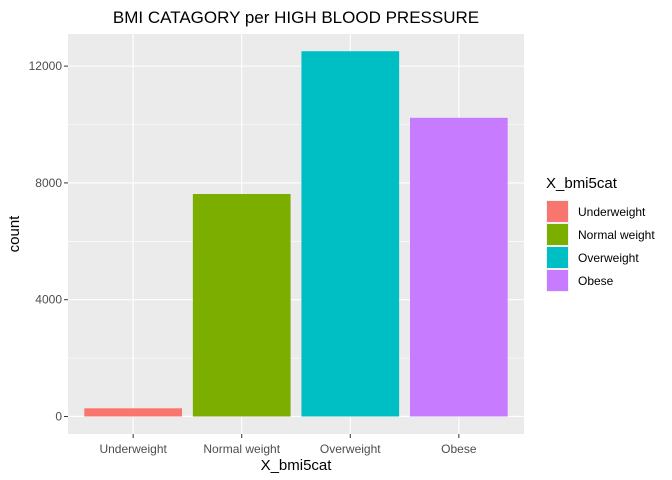 Image resolution: width=672 pixels, height=480 pixels. What do you see at coordinates (297, 465) in the screenshot?
I see `x-axis-title: X_bmi5cat` at bounding box center [297, 465].